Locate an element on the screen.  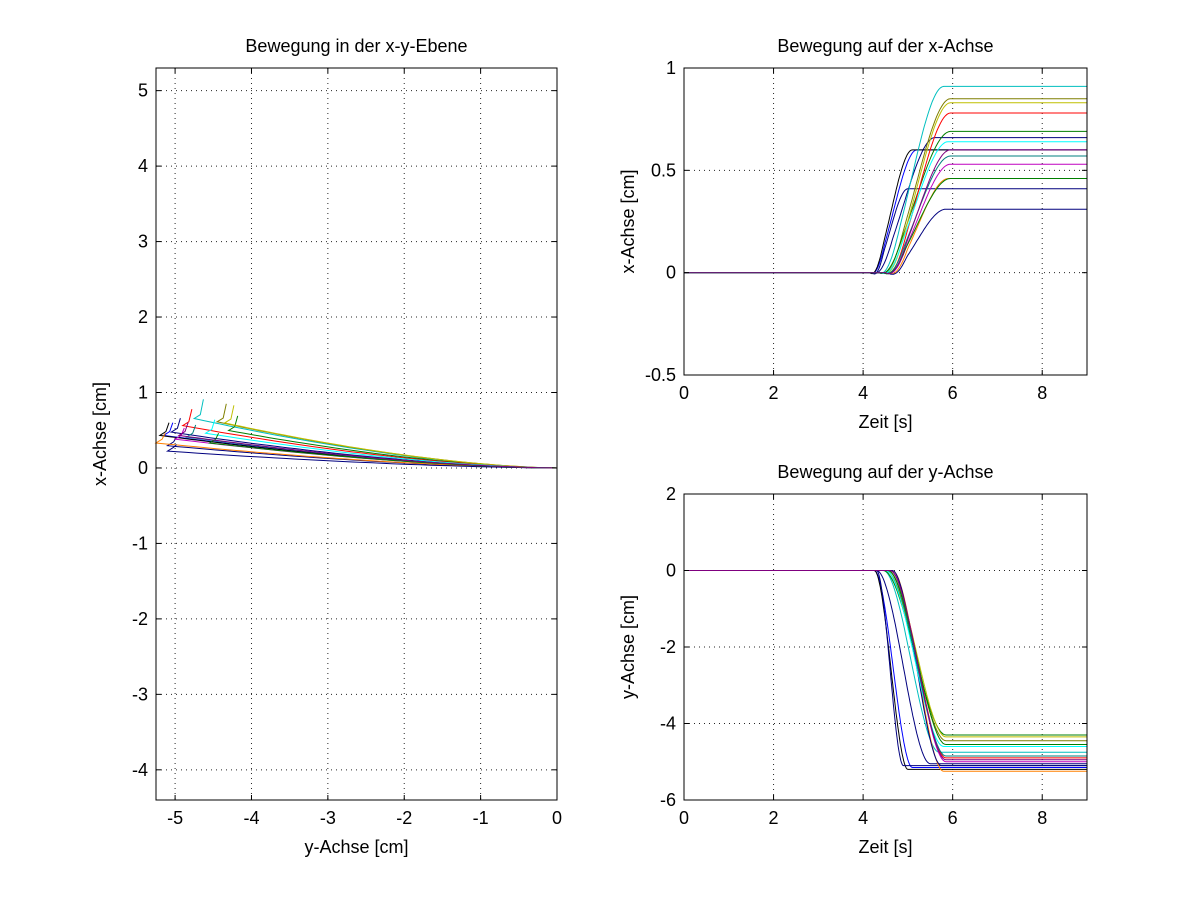
y-tick-label: 0.5 is located at coordinates (663, 170).